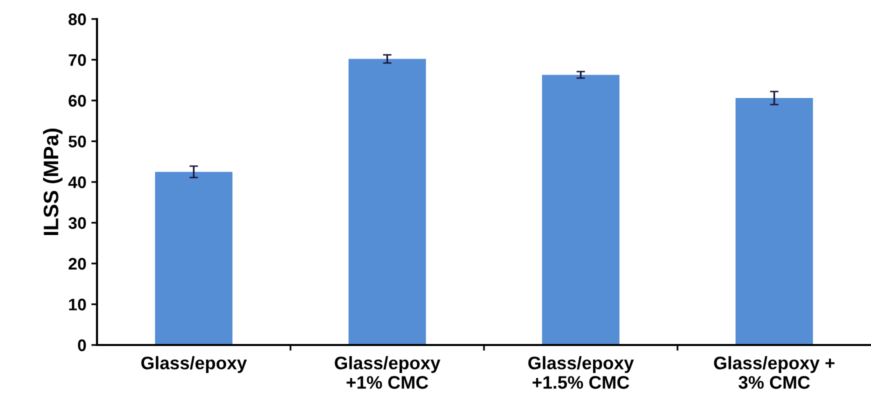 The width and height of the screenshot is (871, 409). Describe the element at coordinates (387, 372) in the screenshot. I see `x-tick-label: Glass/epoxy +1% CMC` at that location.